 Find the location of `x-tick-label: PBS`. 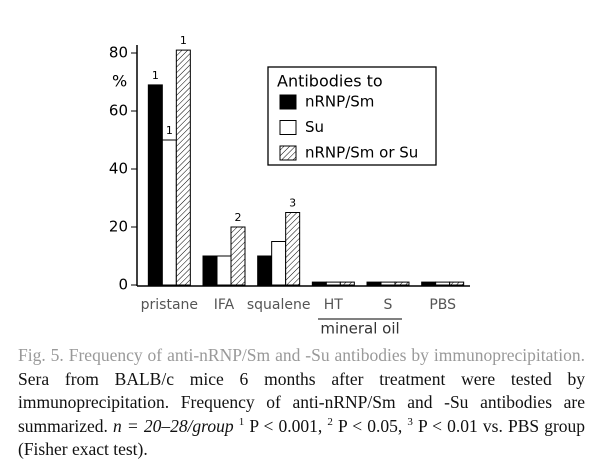

x-tick-label: PBS is located at coordinates (442, 305).